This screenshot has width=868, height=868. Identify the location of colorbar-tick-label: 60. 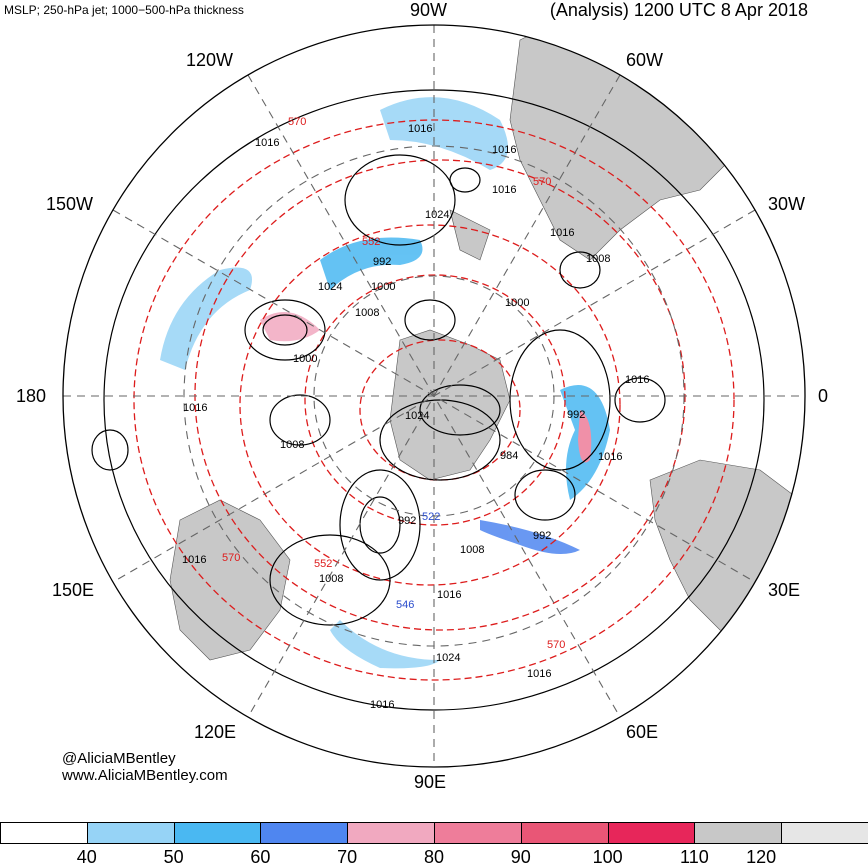
(260, 857).